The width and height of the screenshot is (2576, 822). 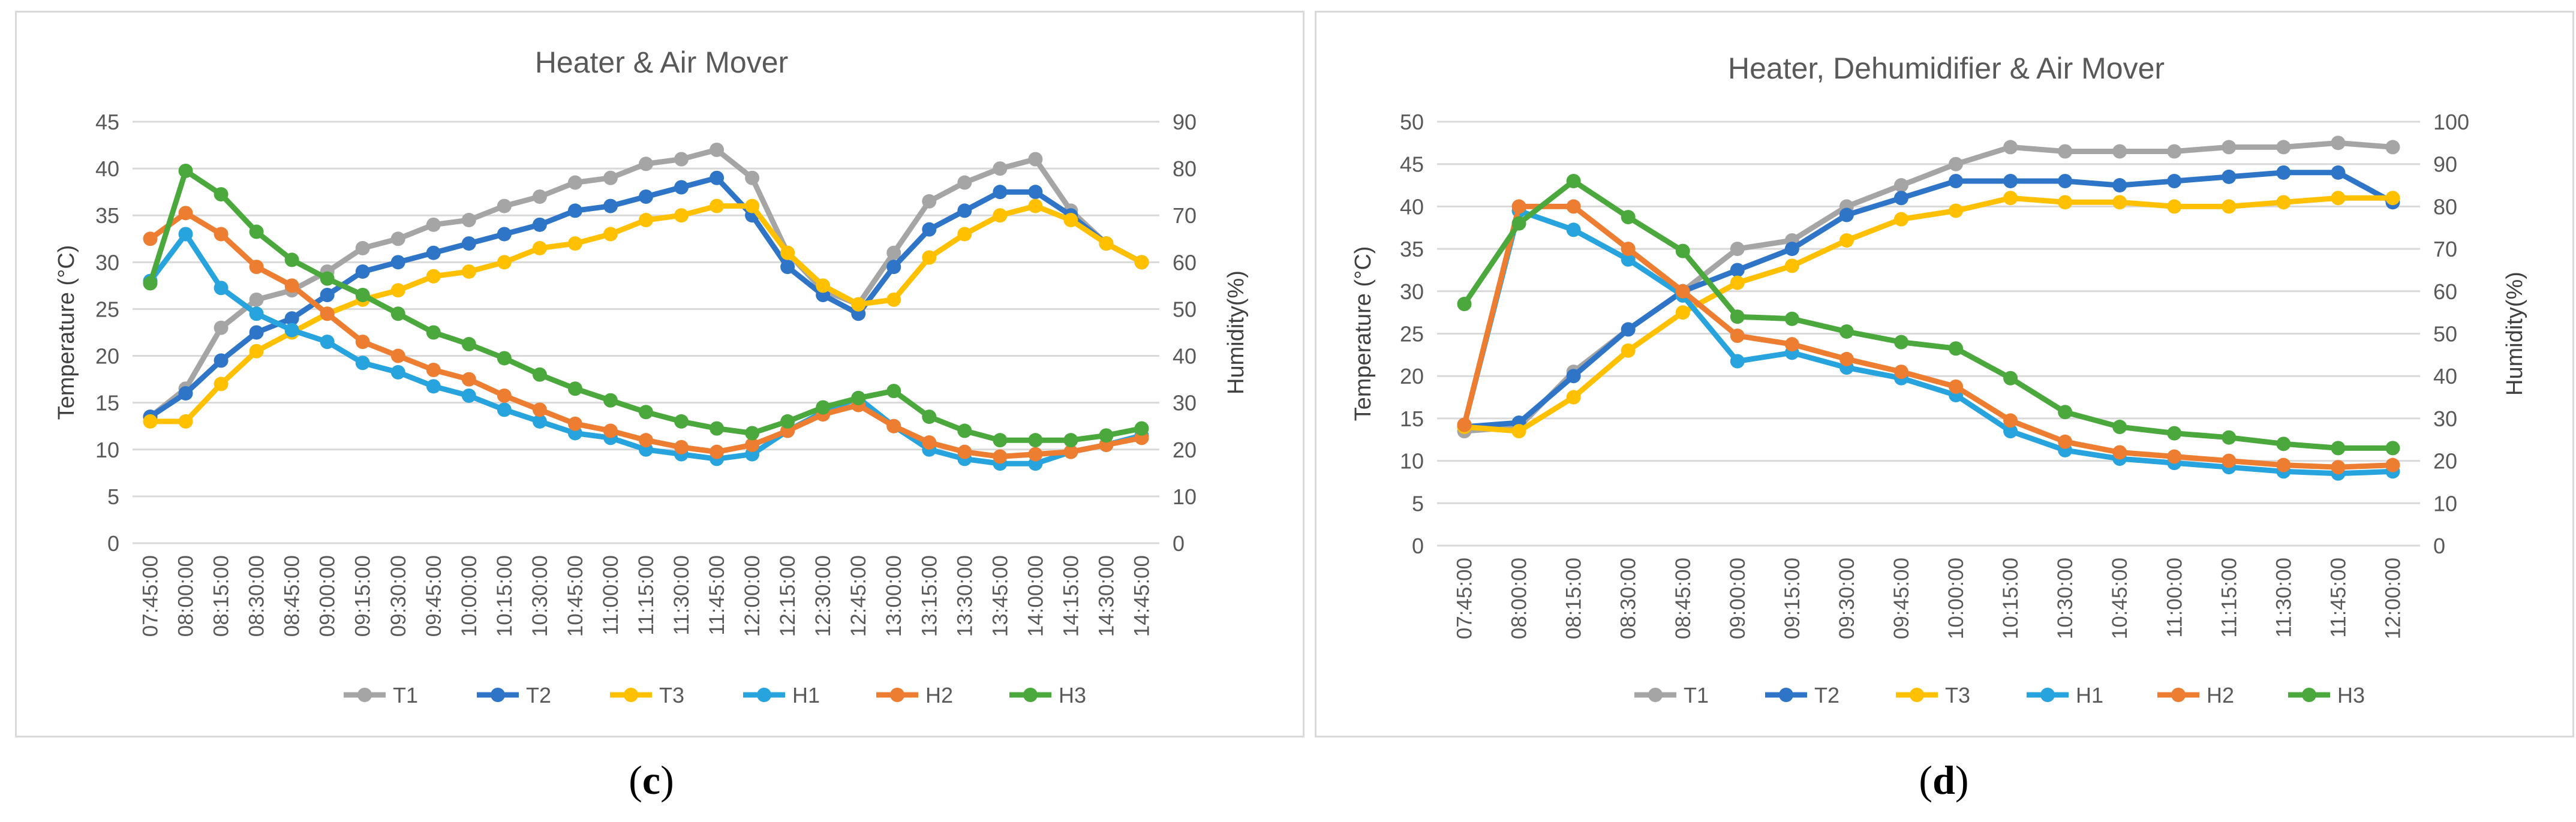 What do you see at coordinates (788, 596) in the screenshot?
I see `x-tick-label: 12:15:00` at bounding box center [788, 596].